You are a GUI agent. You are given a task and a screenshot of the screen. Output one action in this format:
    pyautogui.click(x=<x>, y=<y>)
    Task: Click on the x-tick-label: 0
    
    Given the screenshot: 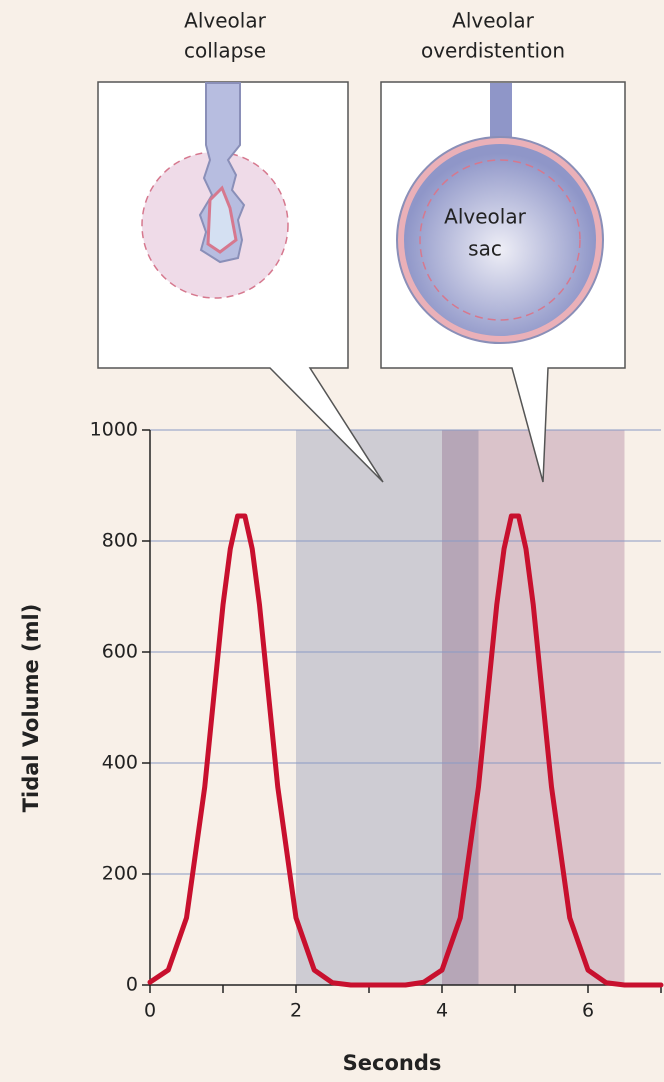 What is the action you would take?
    pyautogui.click(x=150, y=1011)
    